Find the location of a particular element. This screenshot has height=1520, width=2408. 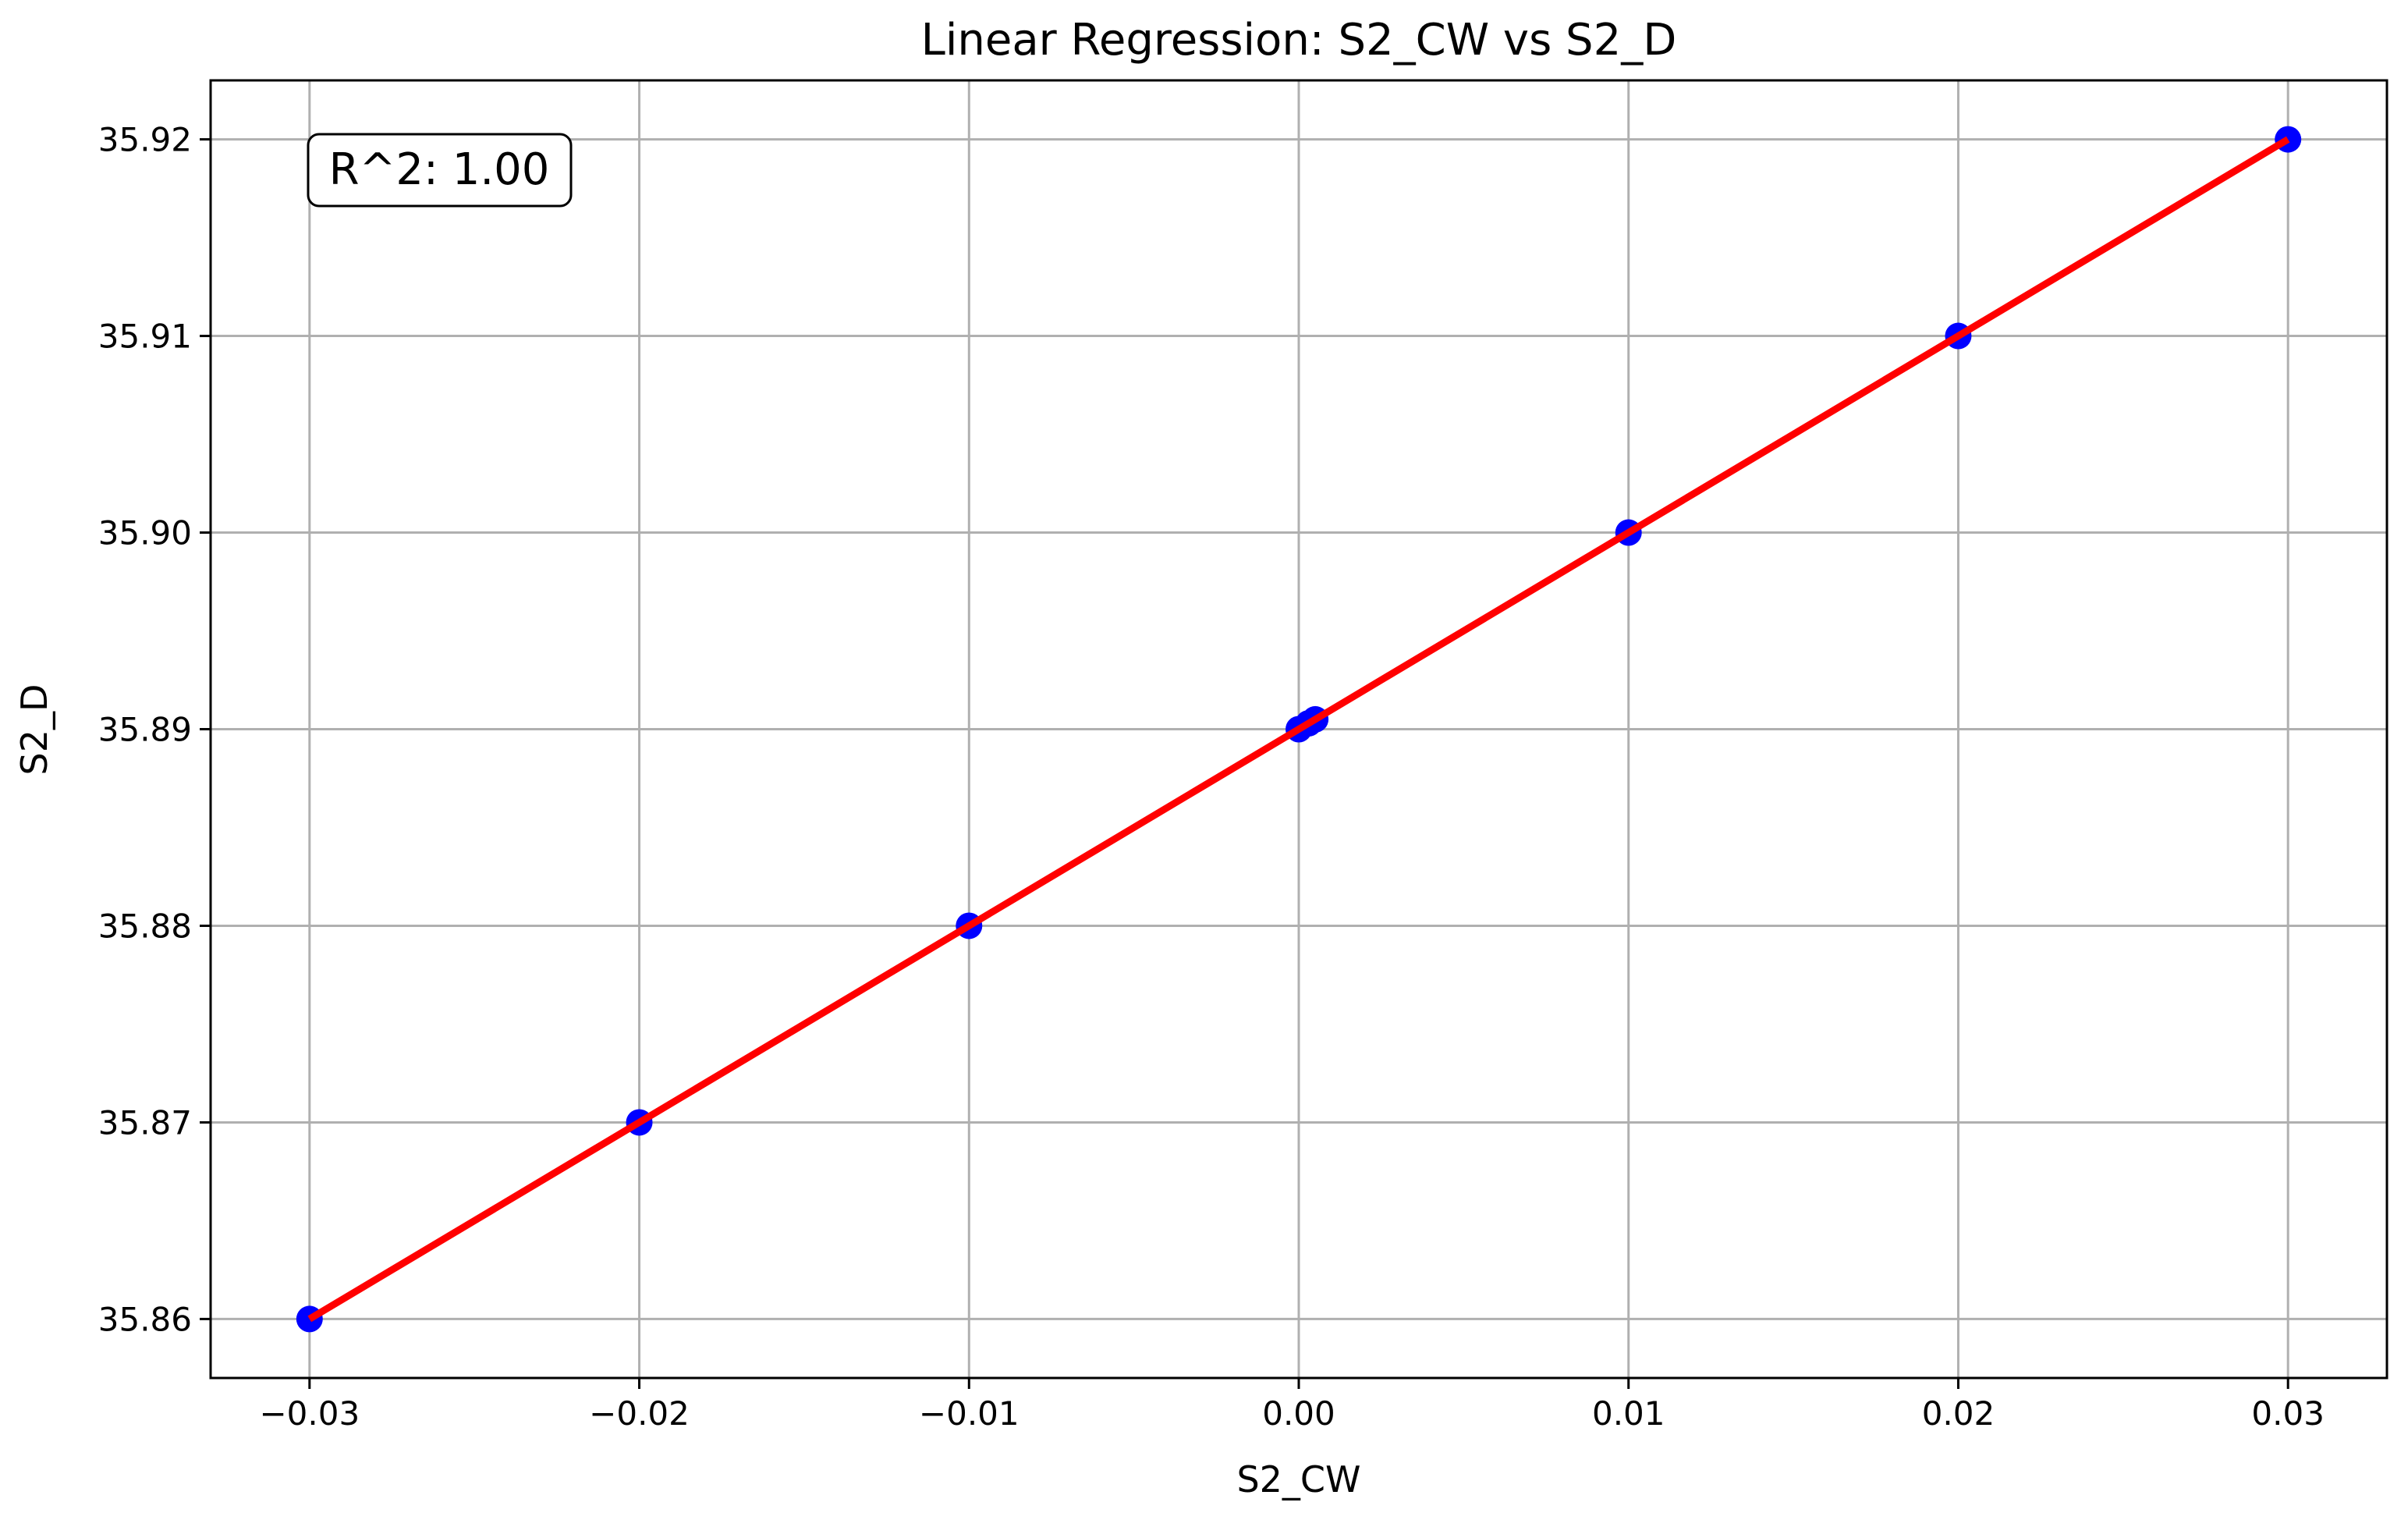

x-tick-label: 0.03 is located at coordinates (2288, 1413).